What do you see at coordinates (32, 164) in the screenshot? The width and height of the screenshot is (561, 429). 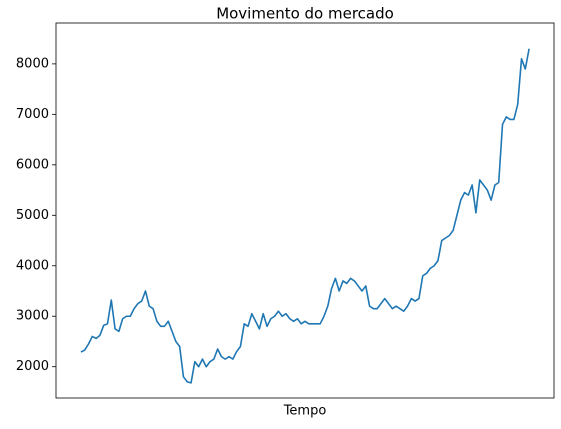 I see `y-tick-label: 6000` at bounding box center [32, 164].